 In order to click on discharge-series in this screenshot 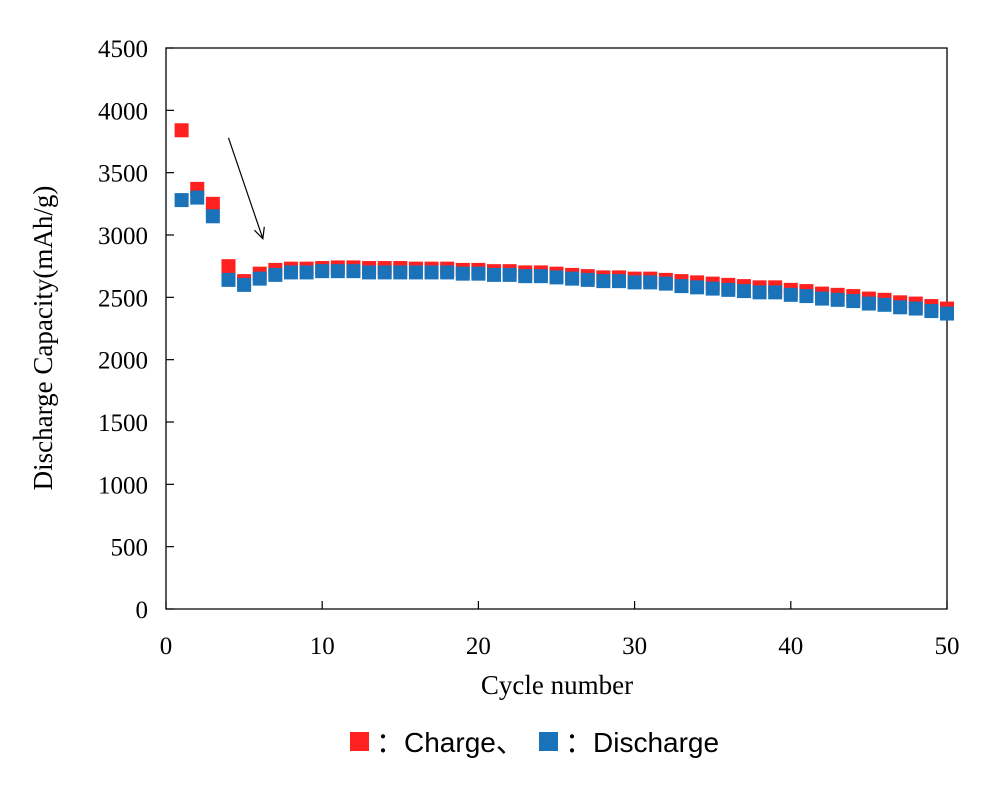, I will do `click(564, 255)`.